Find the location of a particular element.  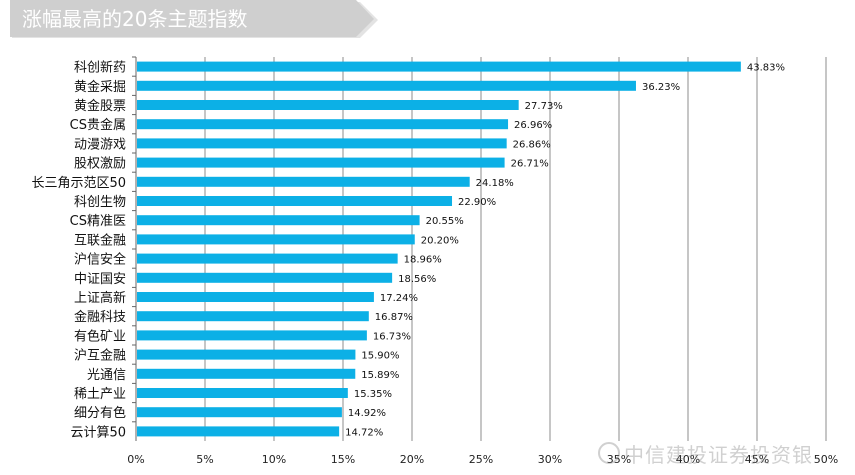

category-label: 长三角示范区50 is located at coordinates (78, 183).